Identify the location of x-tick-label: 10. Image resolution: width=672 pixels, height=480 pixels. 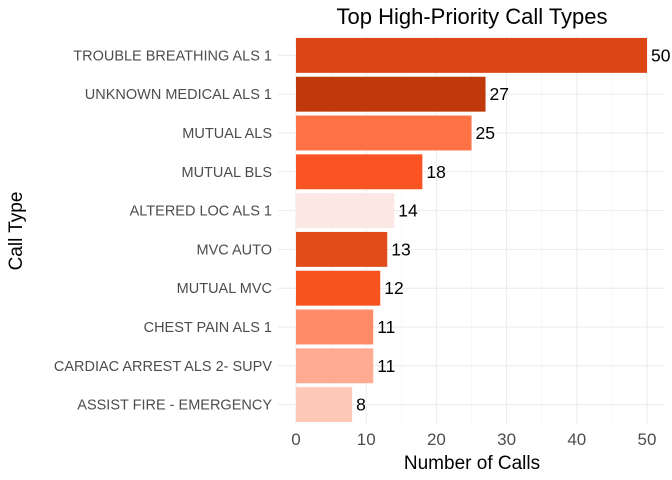
(366, 439).